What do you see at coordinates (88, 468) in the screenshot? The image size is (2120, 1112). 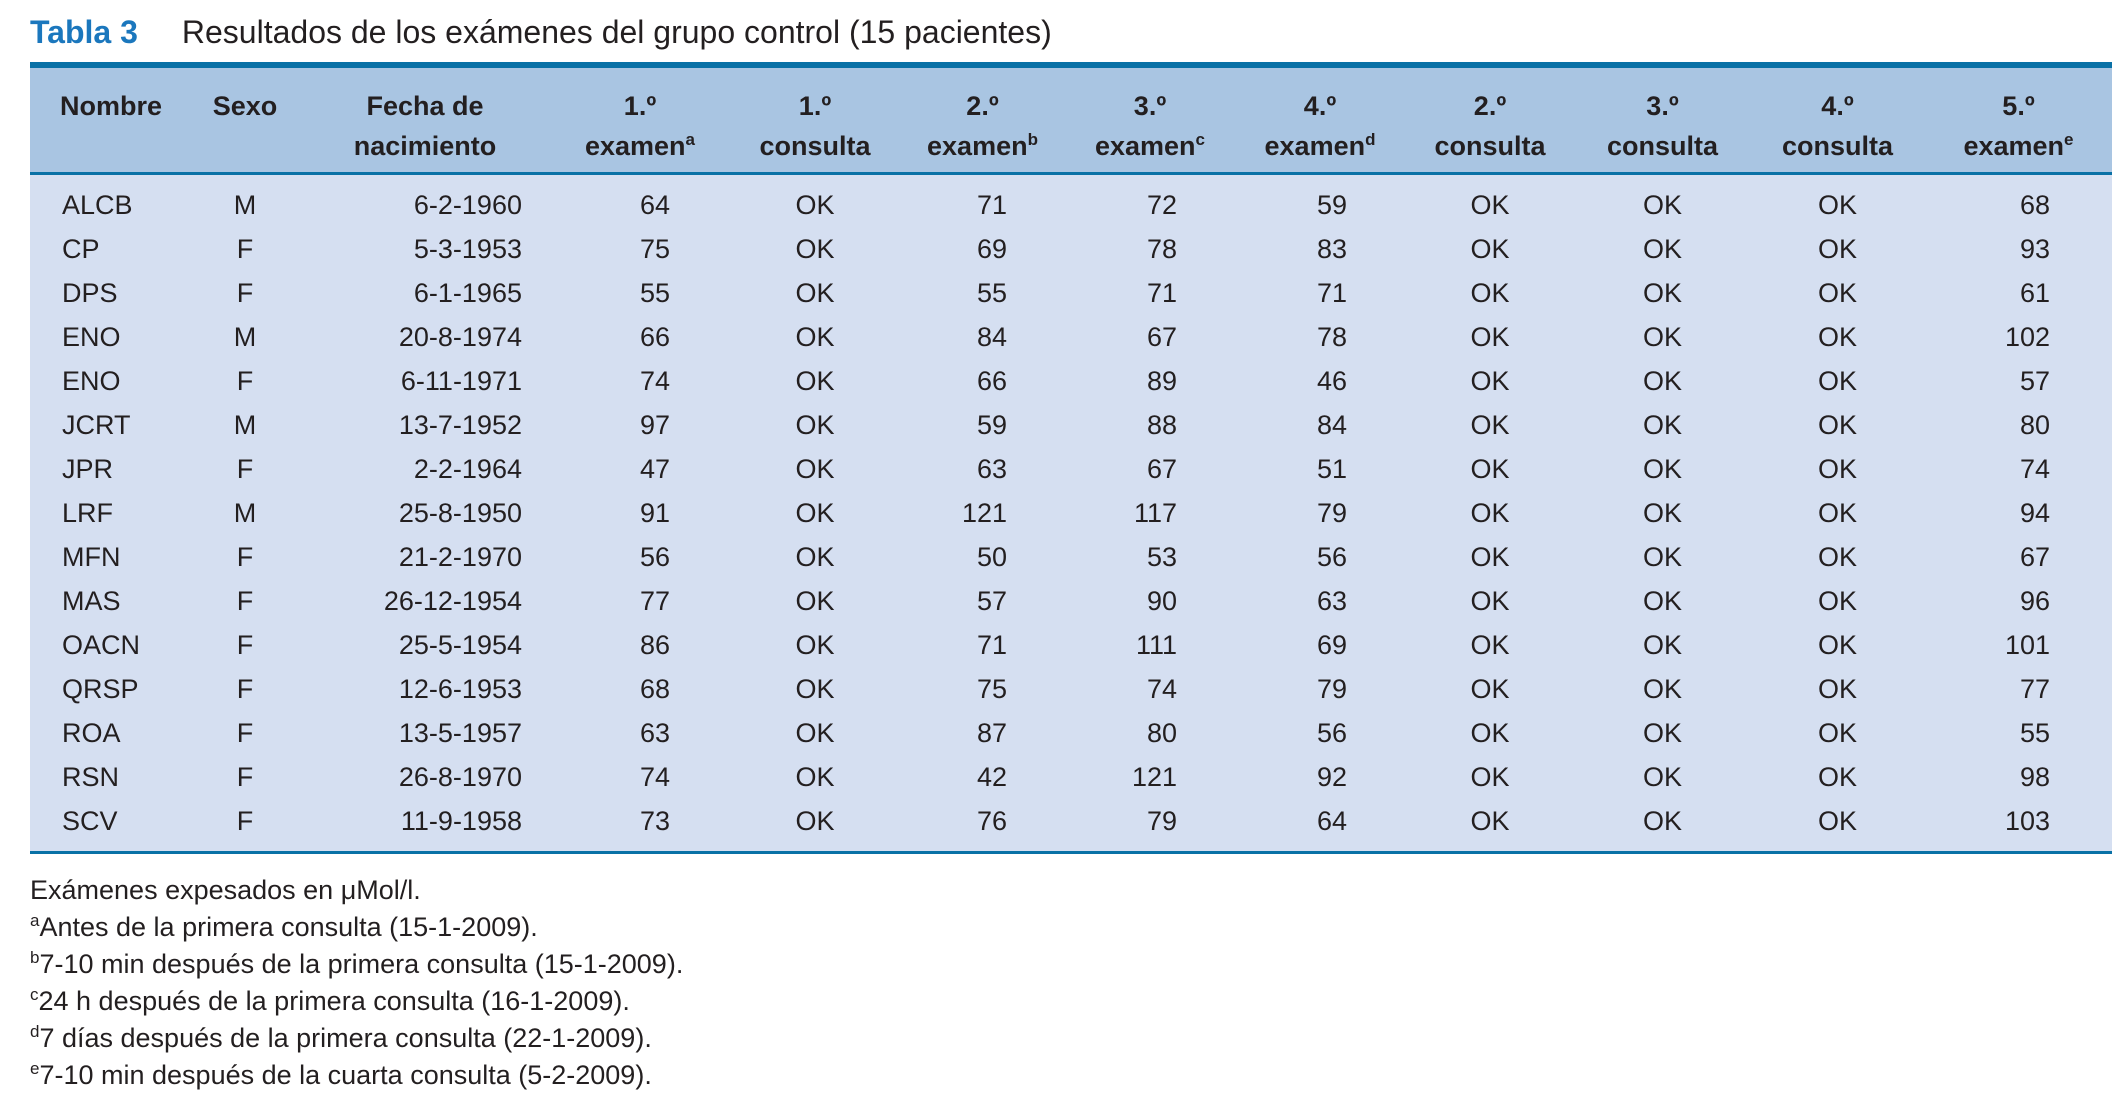 I see `cell-nombre: JPR` at bounding box center [88, 468].